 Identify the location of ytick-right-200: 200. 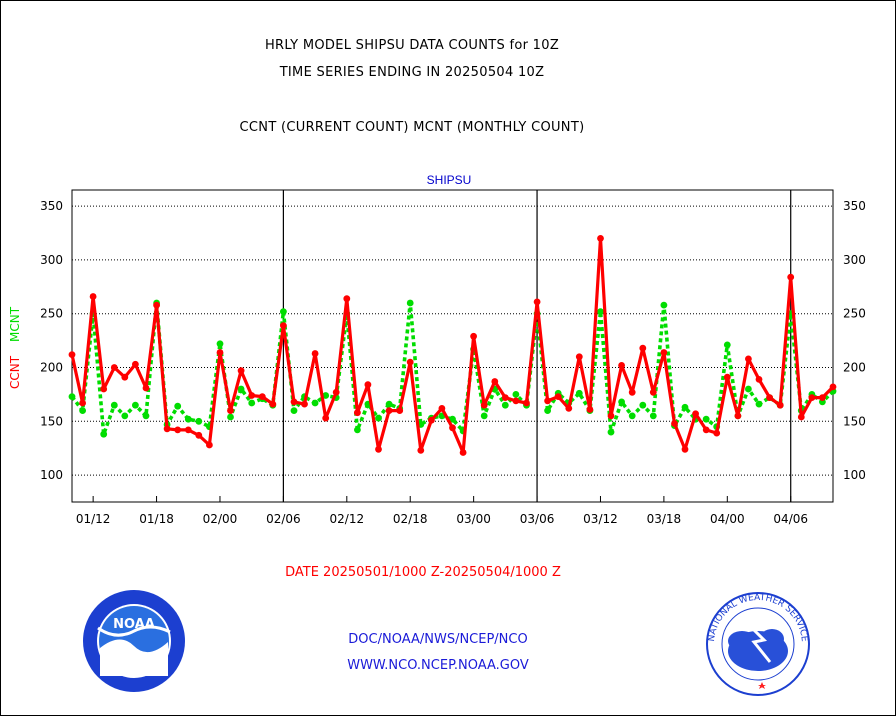
(854, 368).